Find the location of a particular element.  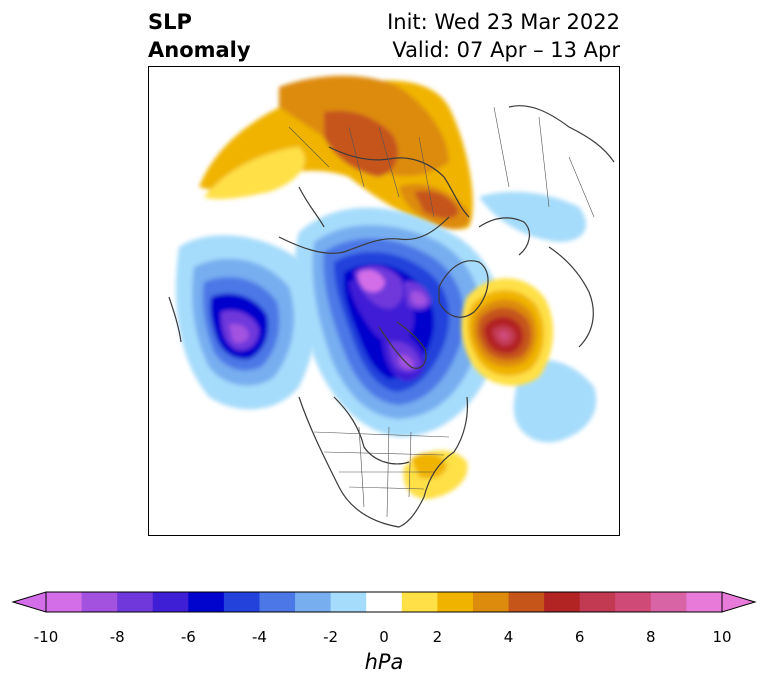

colorbar-tick-label: 6 is located at coordinates (579, 637).